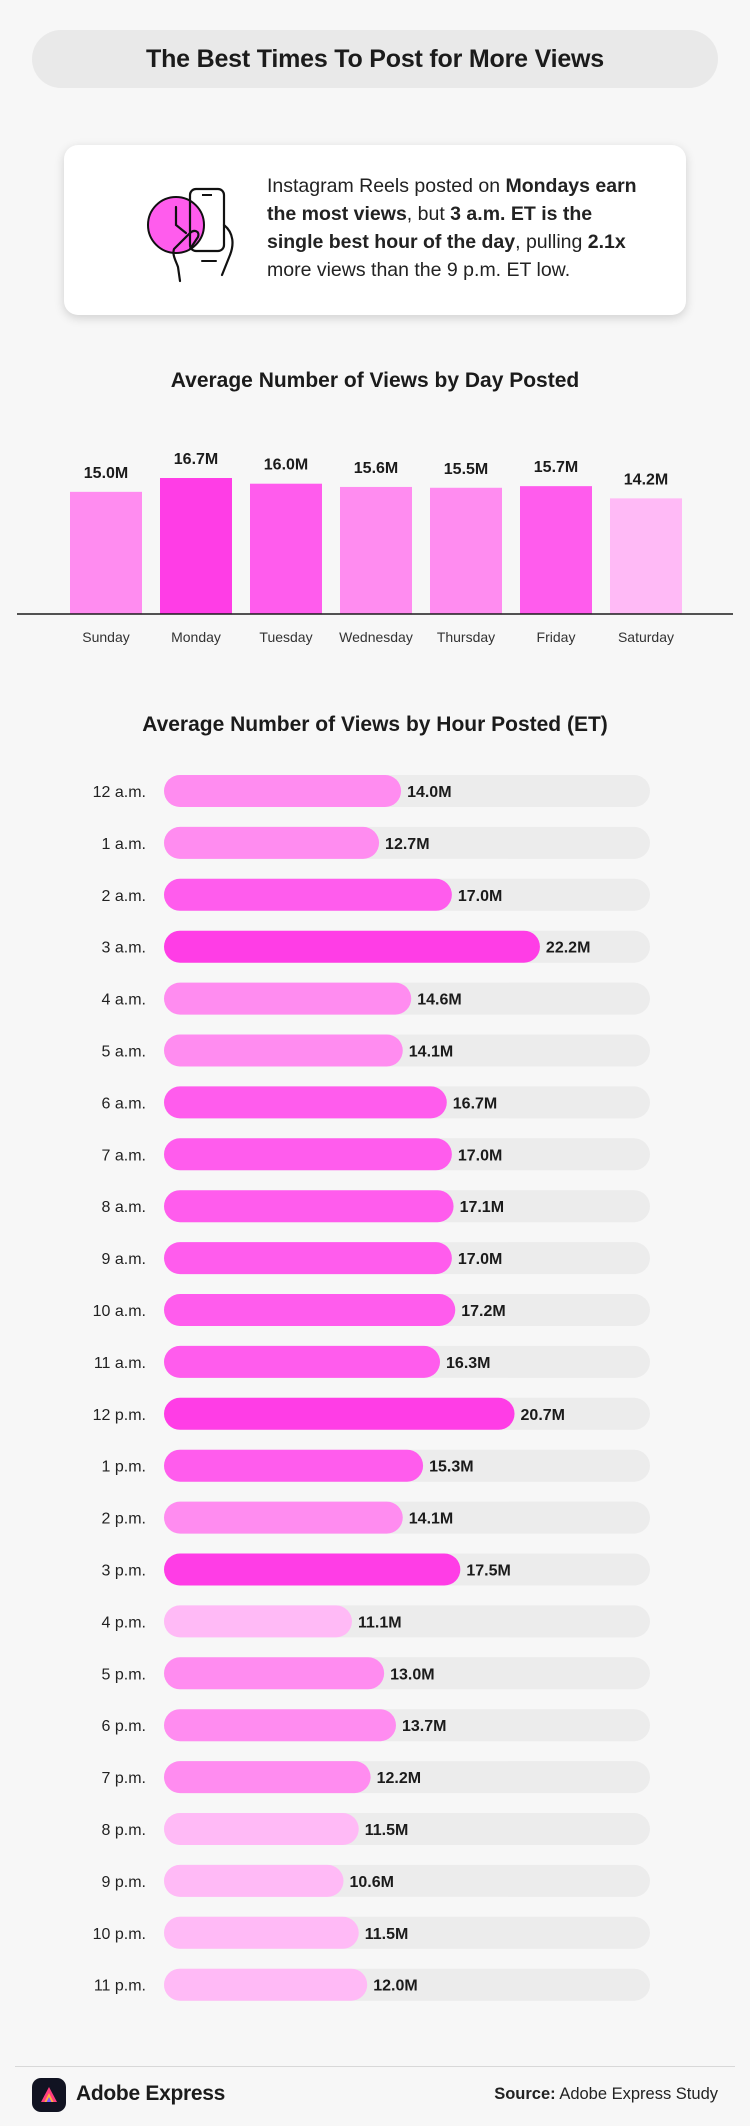 This screenshot has height=2126, width=750. I want to click on hour-category-label: 4 p.m., so click(124, 1622).